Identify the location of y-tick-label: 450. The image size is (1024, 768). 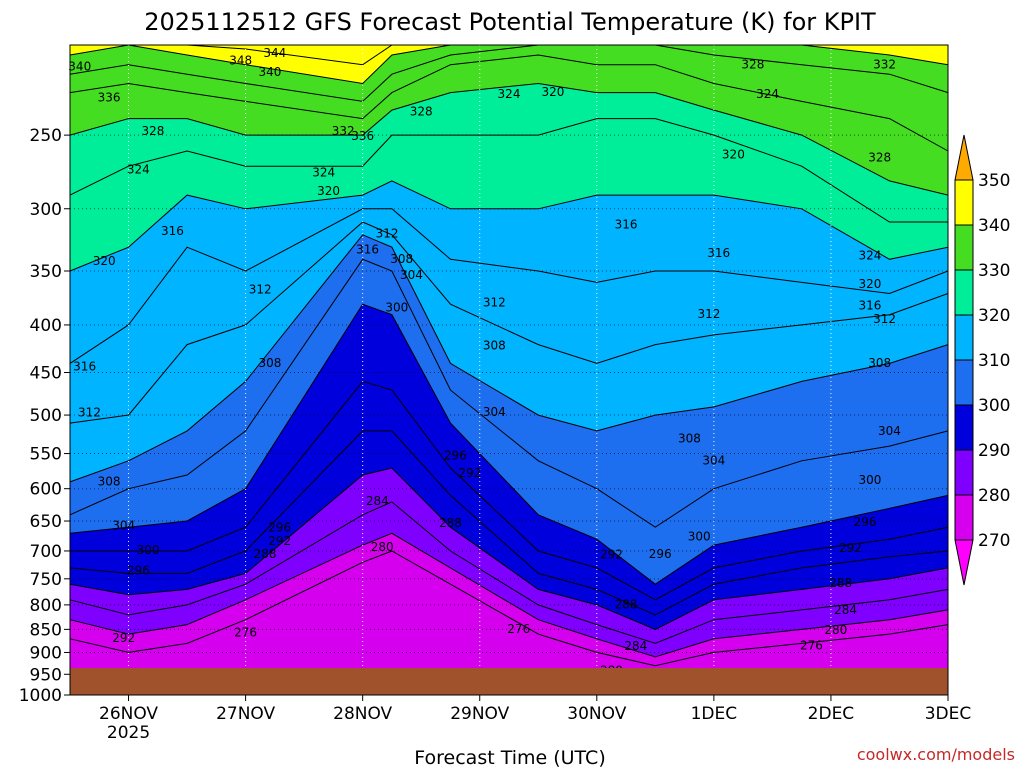
(46, 374).